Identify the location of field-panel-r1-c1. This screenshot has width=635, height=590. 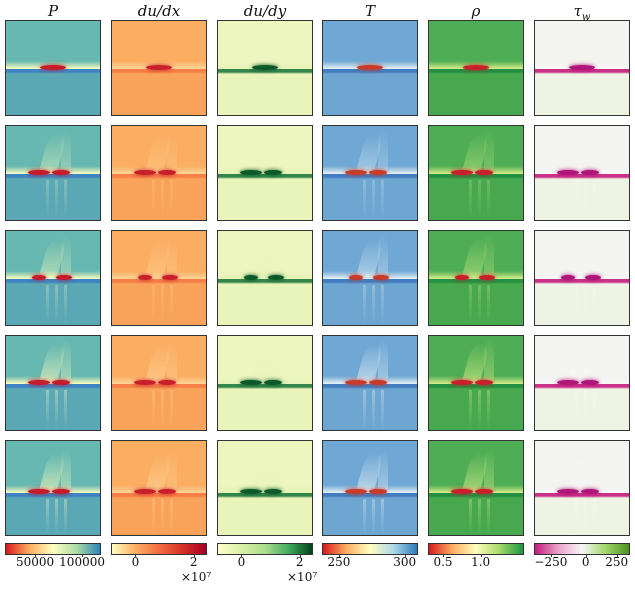
(159, 173).